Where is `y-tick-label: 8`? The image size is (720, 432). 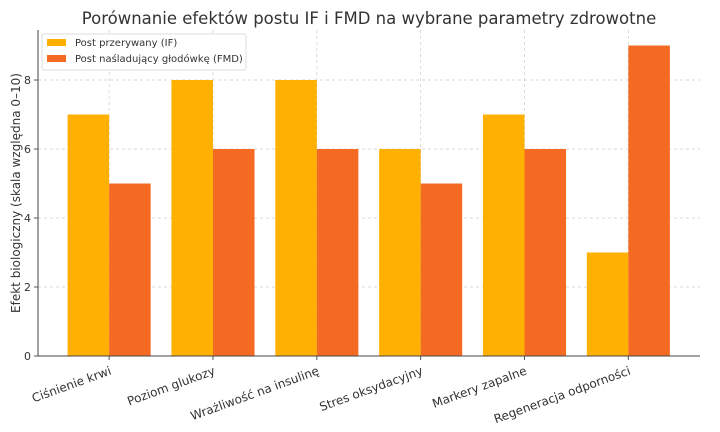
y-tick-label: 8 is located at coordinates (27, 80).